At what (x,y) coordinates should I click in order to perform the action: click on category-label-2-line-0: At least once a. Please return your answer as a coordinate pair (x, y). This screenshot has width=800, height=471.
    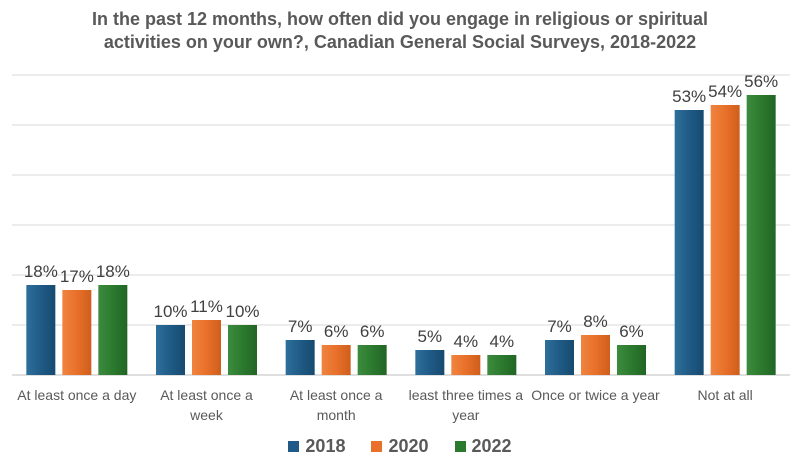
    Looking at the image, I should click on (336, 395).